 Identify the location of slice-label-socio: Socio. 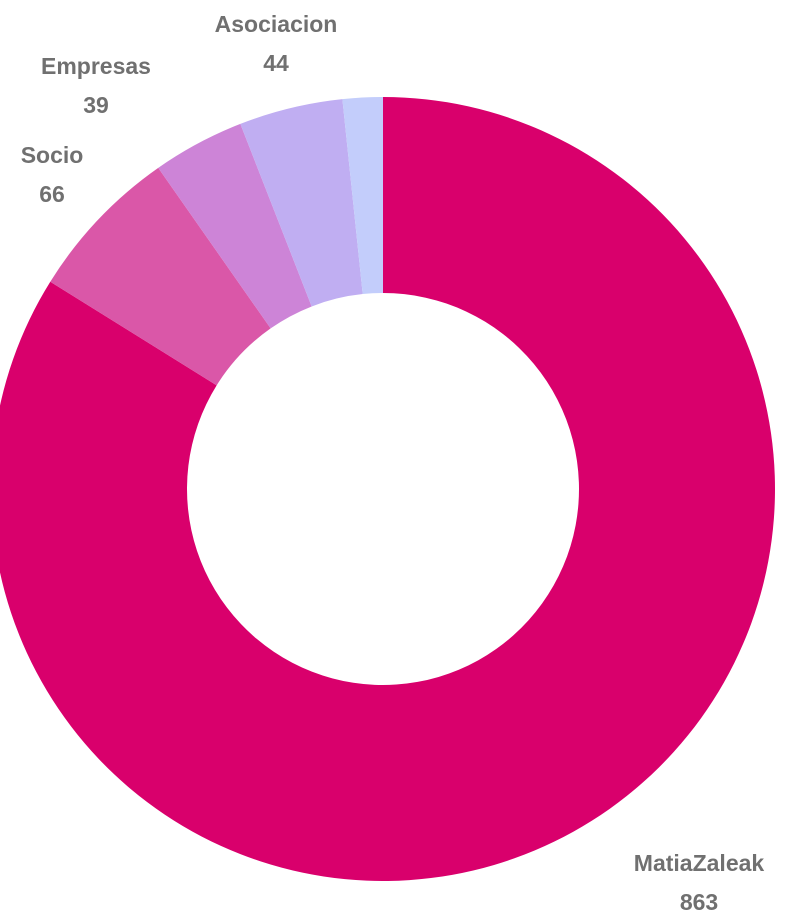
(52, 155).